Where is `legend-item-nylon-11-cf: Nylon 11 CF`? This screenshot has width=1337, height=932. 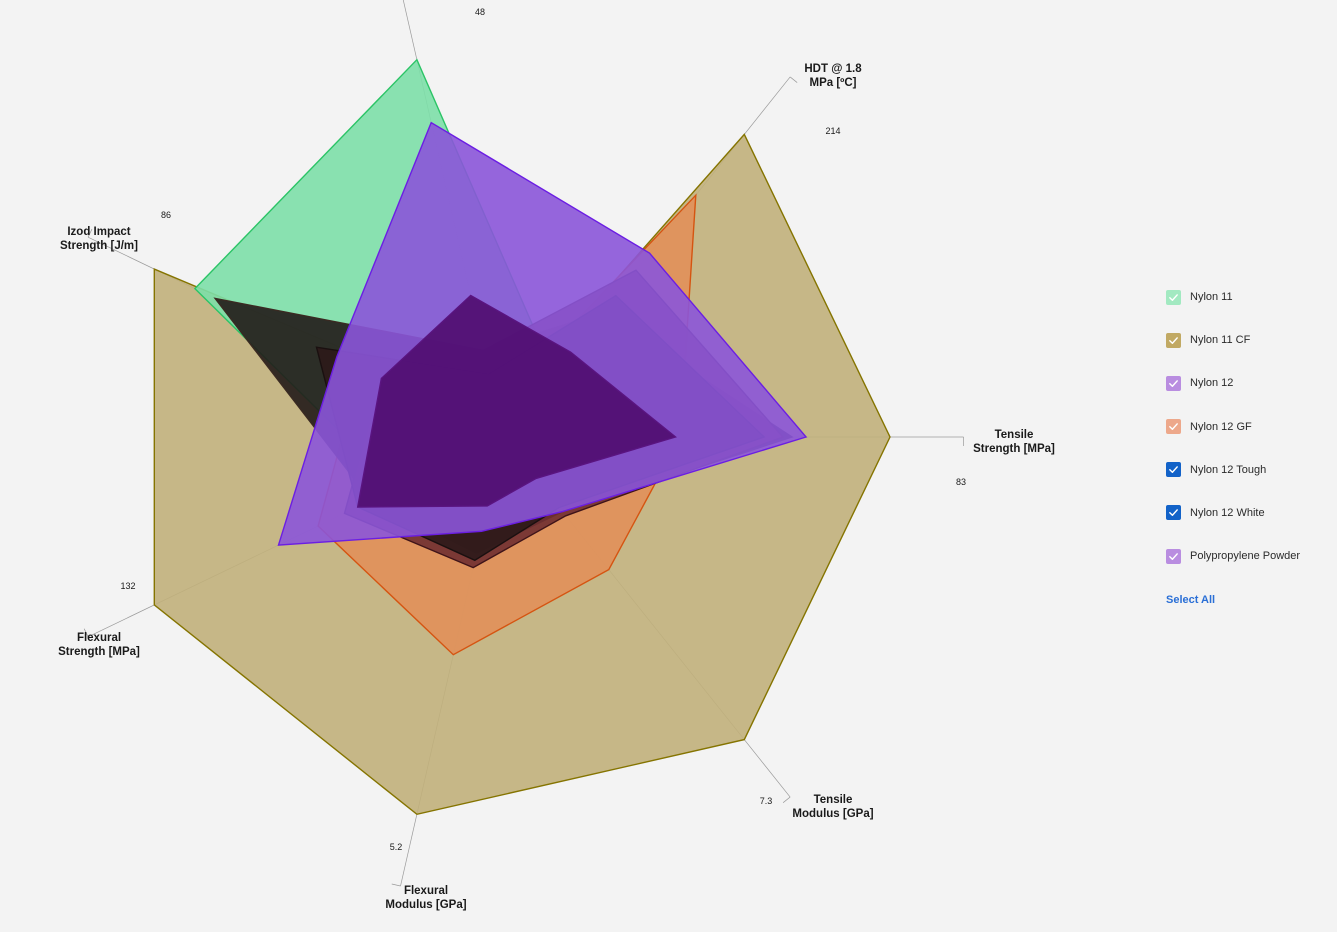 legend-item-nylon-11-cf: Nylon 11 CF is located at coordinates (1251, 340).